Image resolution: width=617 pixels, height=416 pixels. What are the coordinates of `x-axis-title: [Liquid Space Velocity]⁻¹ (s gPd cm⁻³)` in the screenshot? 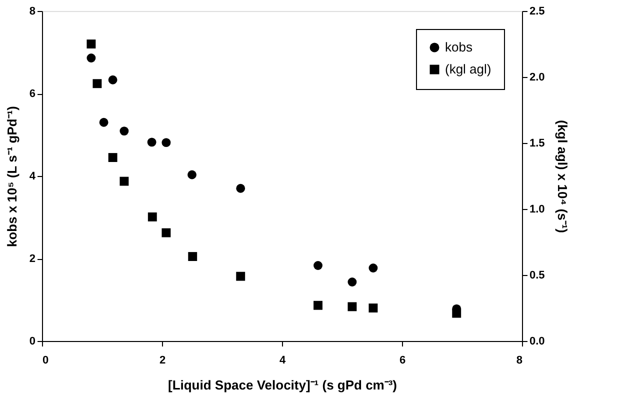 It's located at (283, 385).